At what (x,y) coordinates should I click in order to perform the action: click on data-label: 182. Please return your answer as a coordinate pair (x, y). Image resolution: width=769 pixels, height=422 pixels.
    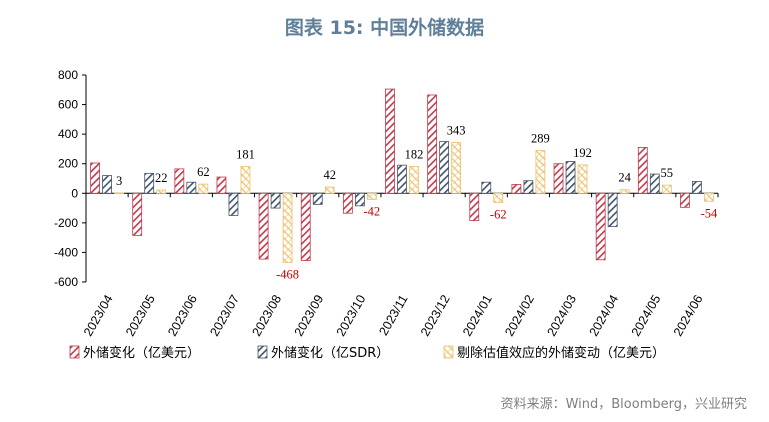
    Looking at the image, I should click on (414, 154).